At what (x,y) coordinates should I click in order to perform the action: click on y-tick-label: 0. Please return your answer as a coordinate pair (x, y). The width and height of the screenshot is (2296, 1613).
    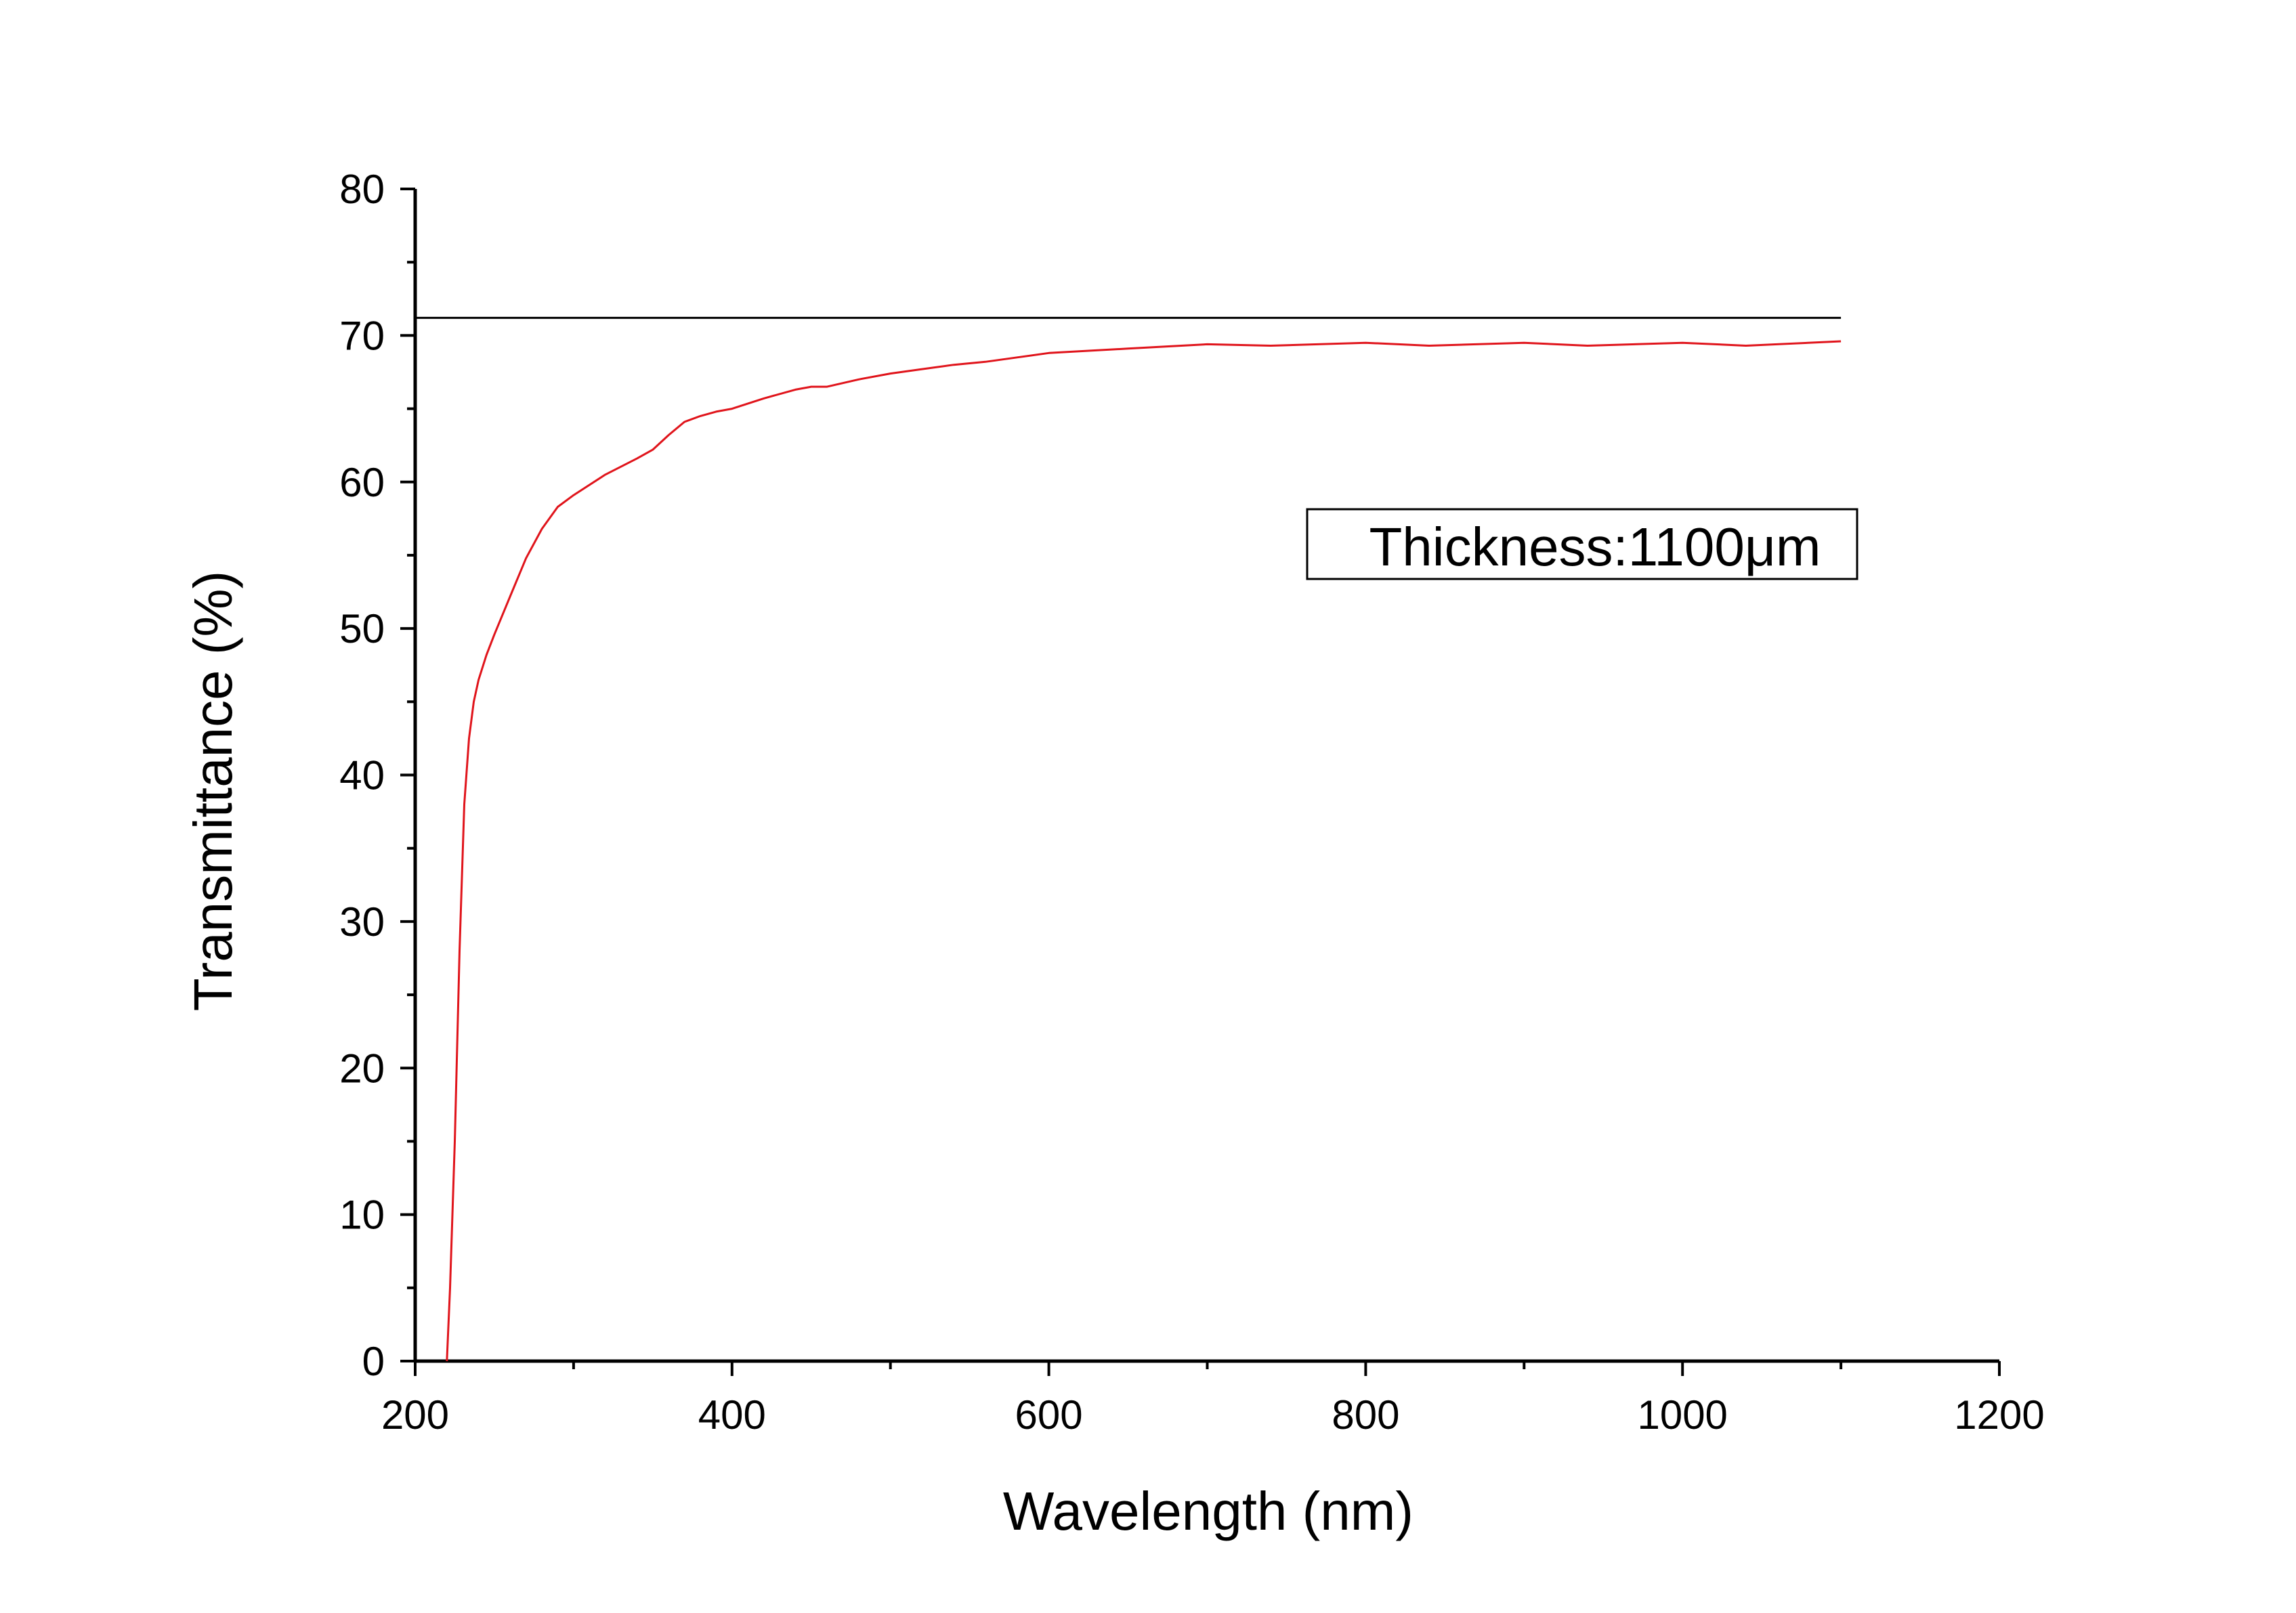
    Looking at the image, I should click on (373, 1361).